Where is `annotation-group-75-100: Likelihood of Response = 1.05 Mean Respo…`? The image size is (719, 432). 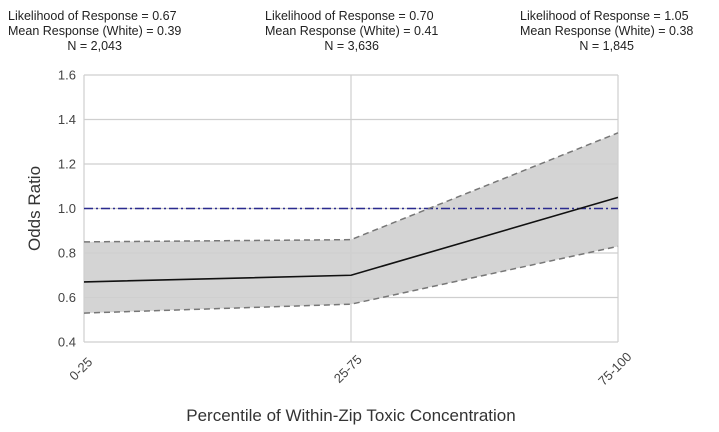 annotation-group-75-100: Likelihood of Response = 1.05 Mean Respo… is located at coordinates (606, 31).